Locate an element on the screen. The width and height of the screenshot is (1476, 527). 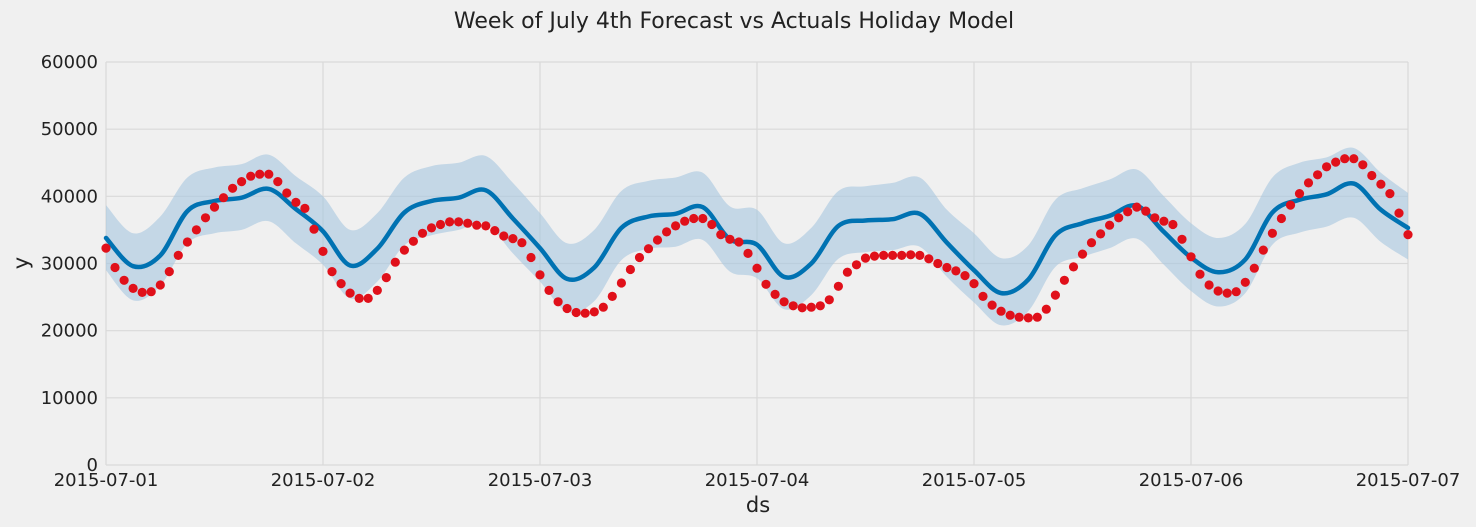
y-tick-label: 30000 is located at coordinates (69, 264).